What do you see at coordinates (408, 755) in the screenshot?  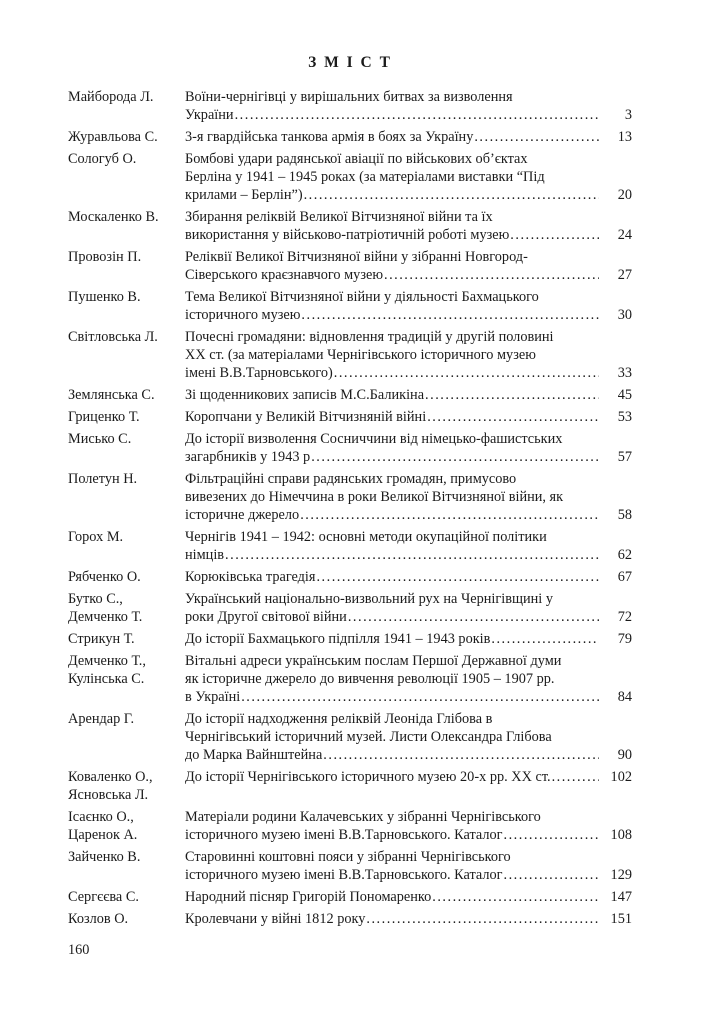 I see `title-last-line: до Марка Вайнштейна 90` at bounding box center [408, 755].